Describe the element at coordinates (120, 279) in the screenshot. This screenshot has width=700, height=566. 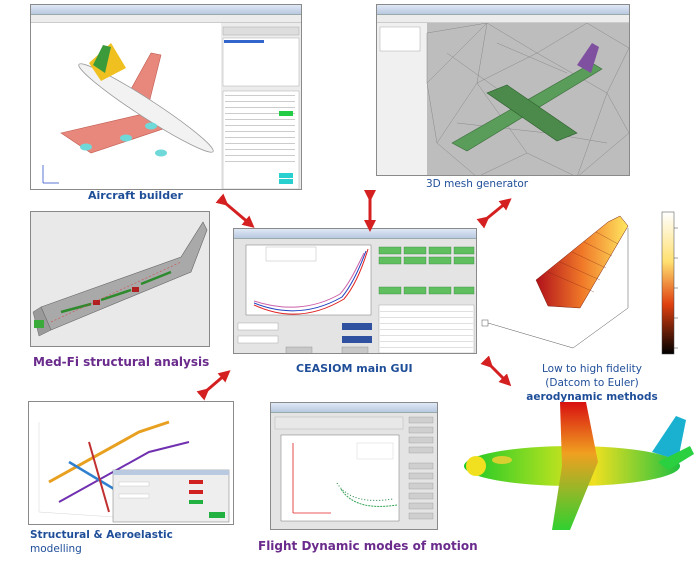
I see `structural-analysis-render` at that location.